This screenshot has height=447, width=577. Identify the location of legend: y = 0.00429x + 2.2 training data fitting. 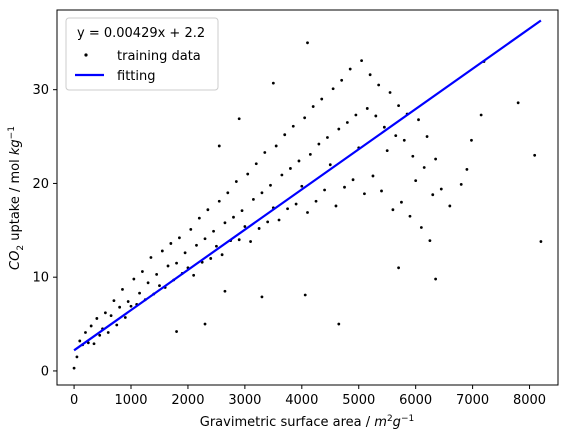
(142, 54).